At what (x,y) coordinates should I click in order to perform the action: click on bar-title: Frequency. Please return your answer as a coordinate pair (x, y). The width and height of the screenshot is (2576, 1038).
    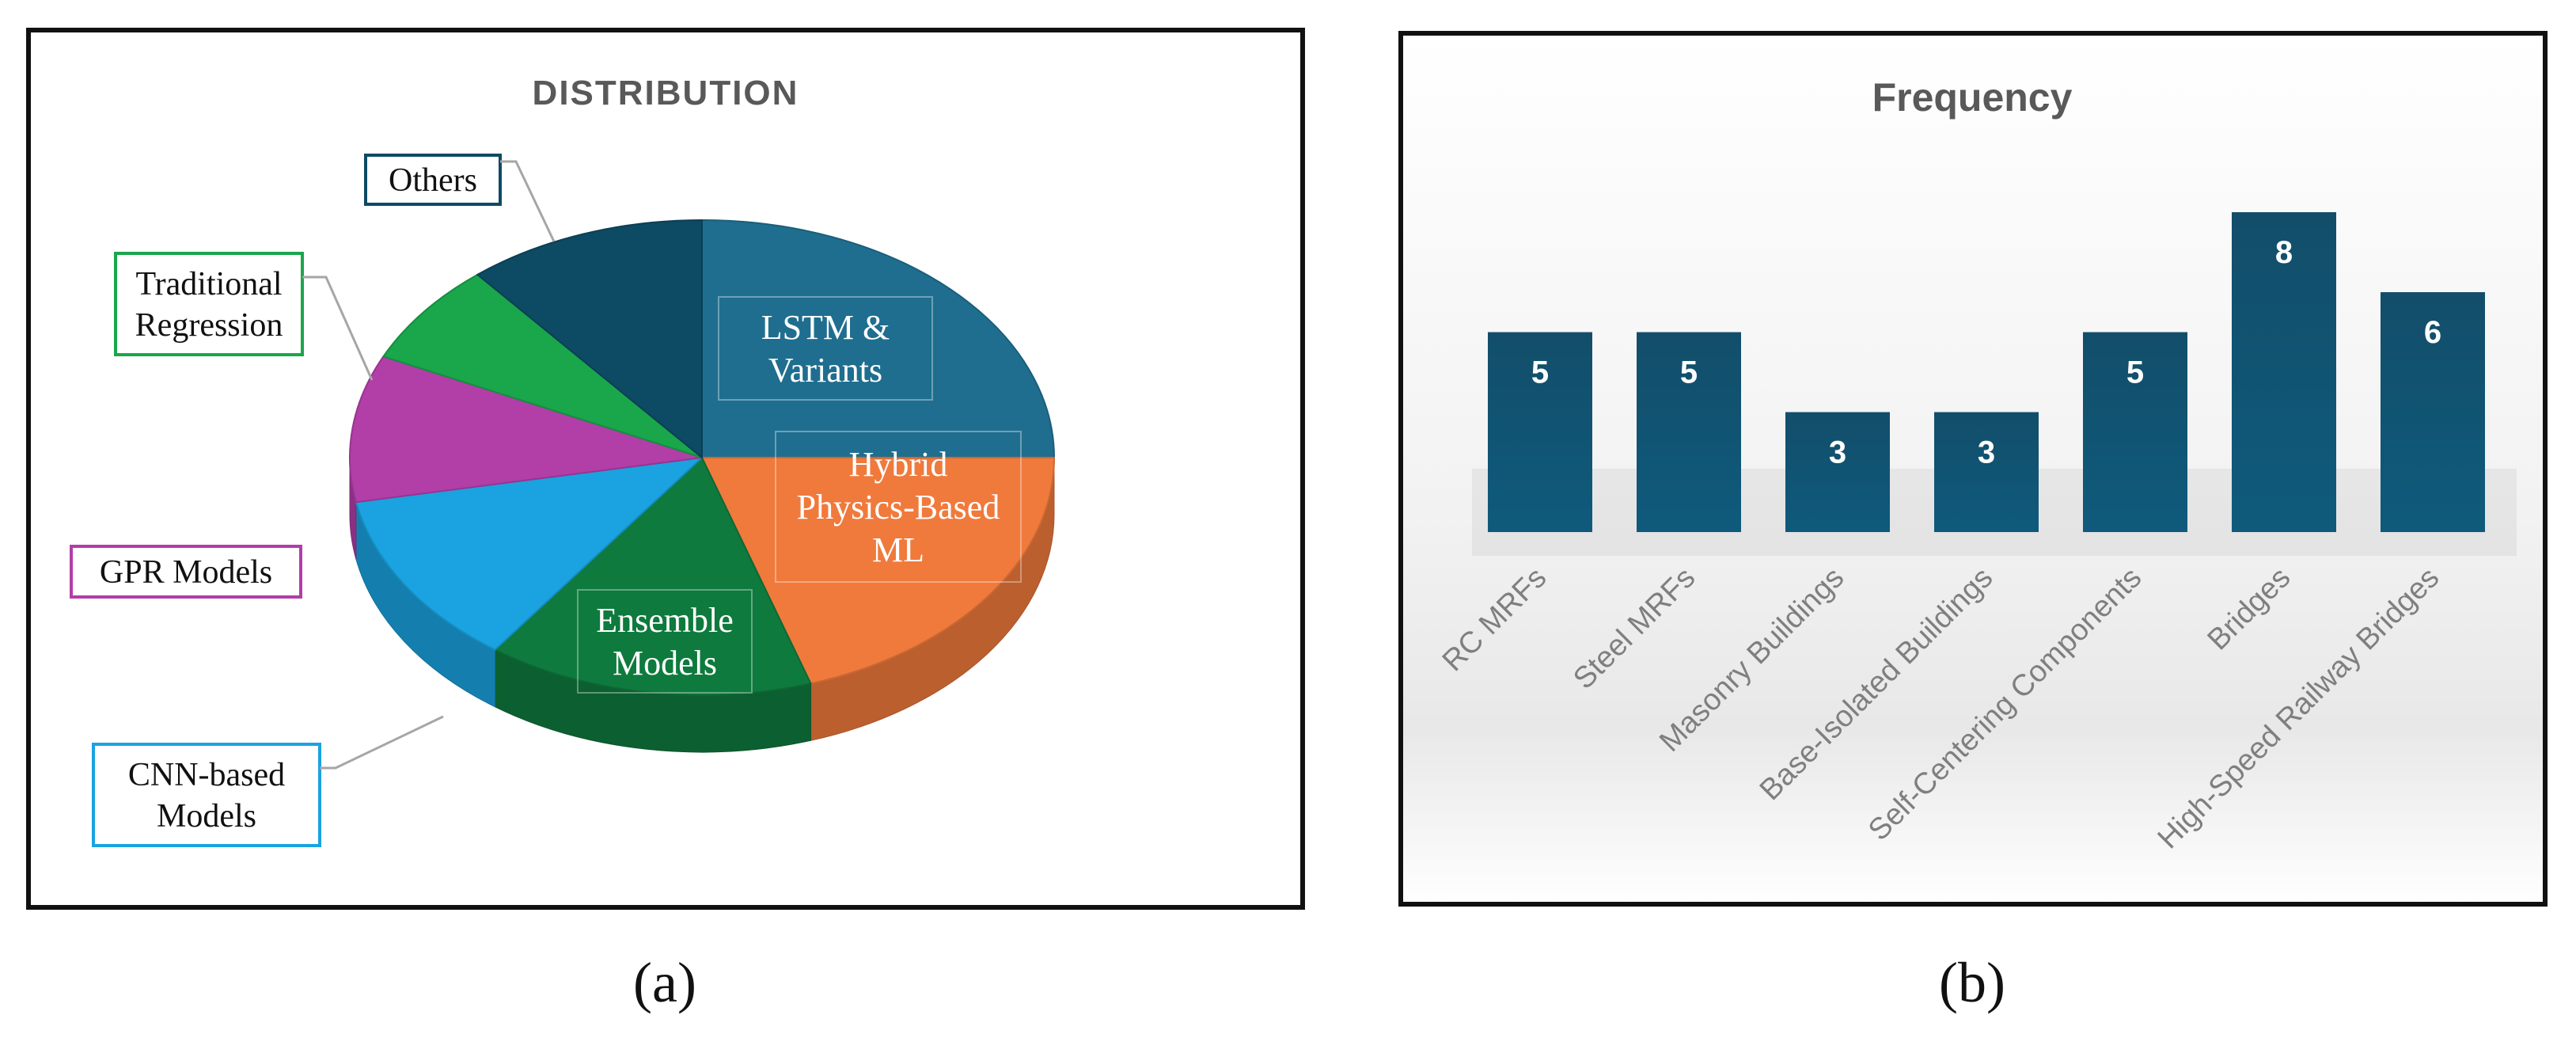
    Looking at the image, I should click on (1972, 97).